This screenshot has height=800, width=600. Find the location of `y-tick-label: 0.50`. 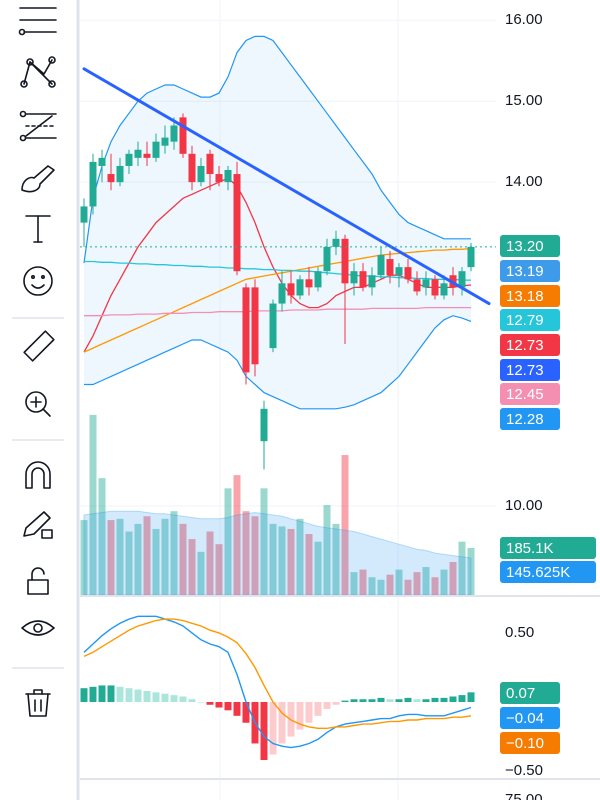

y-tick-label: 0.50 is located at coordinates (519, 632).